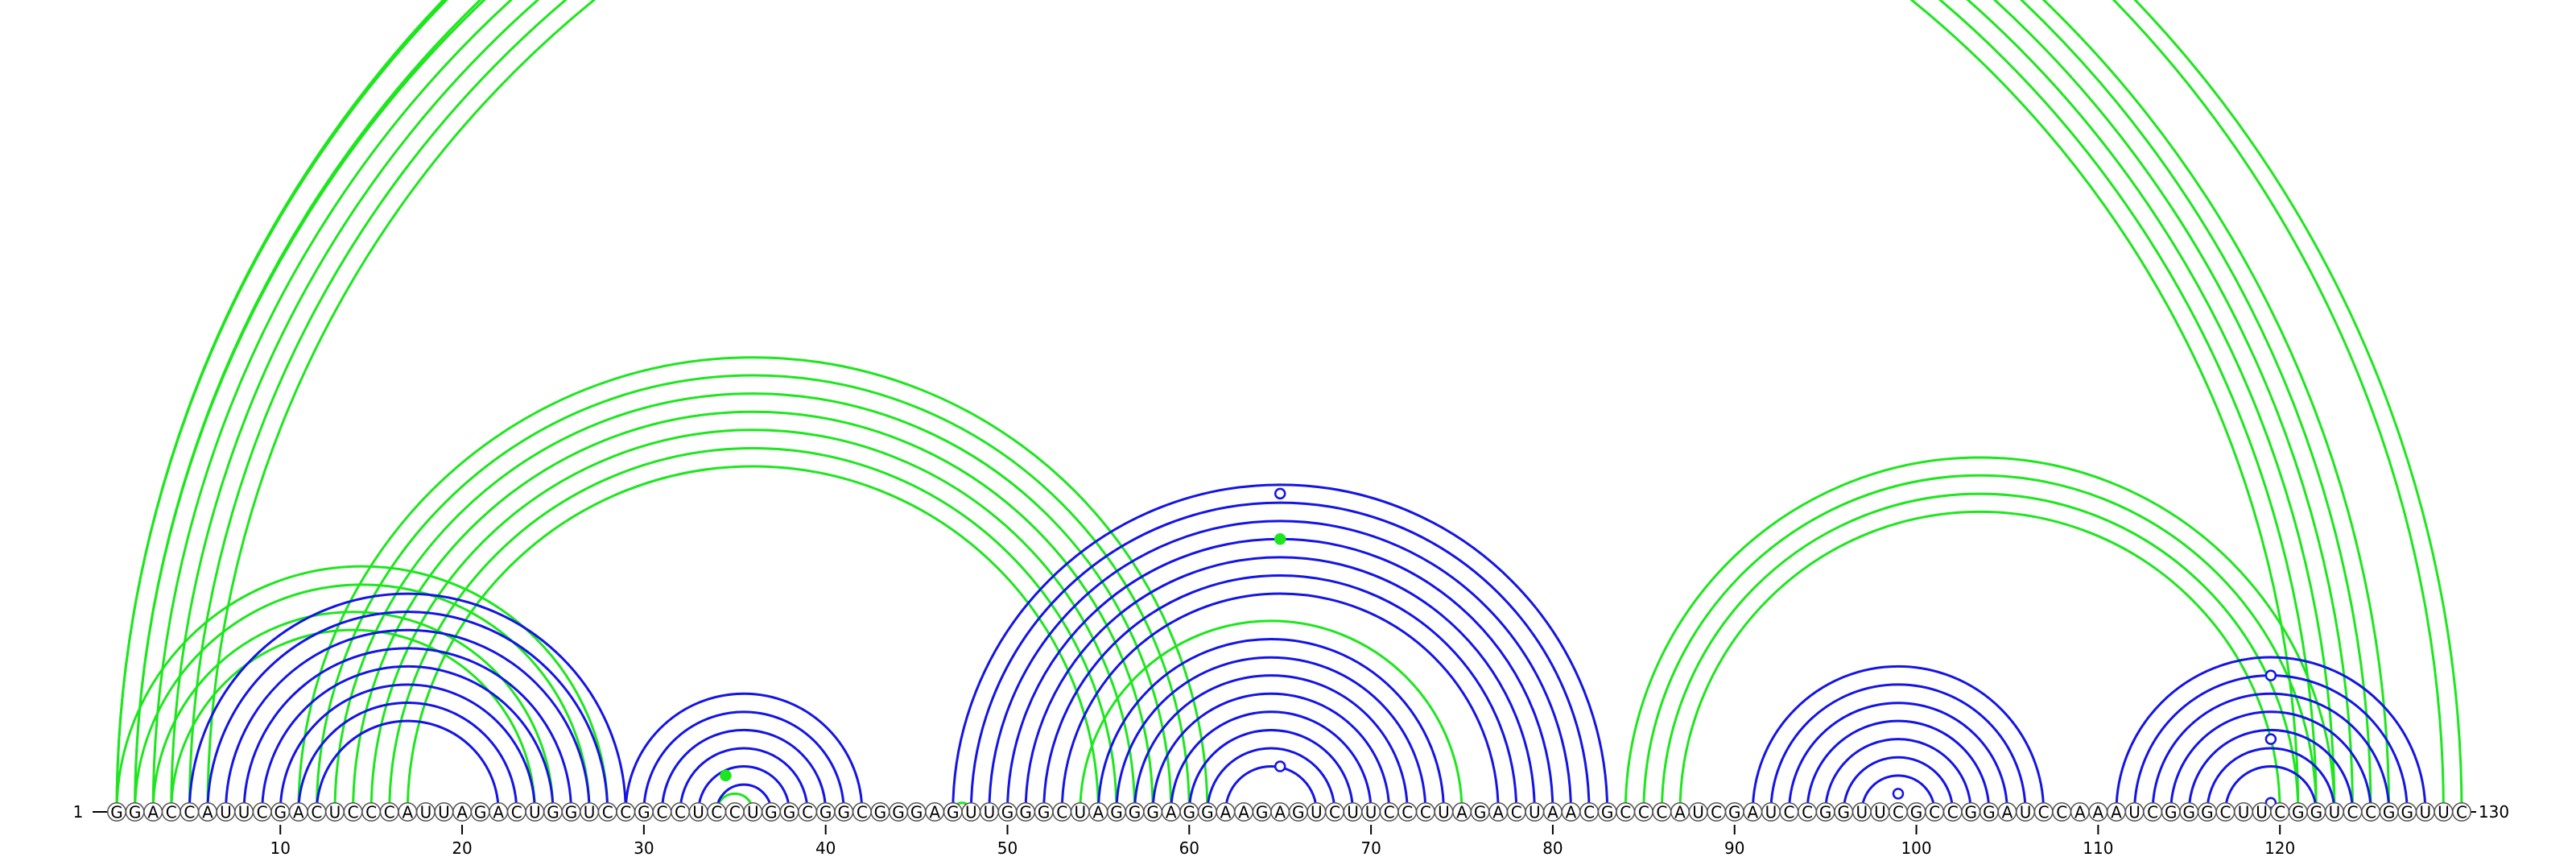  I want to click on axis-tick-label: 10, so click(280, 847).